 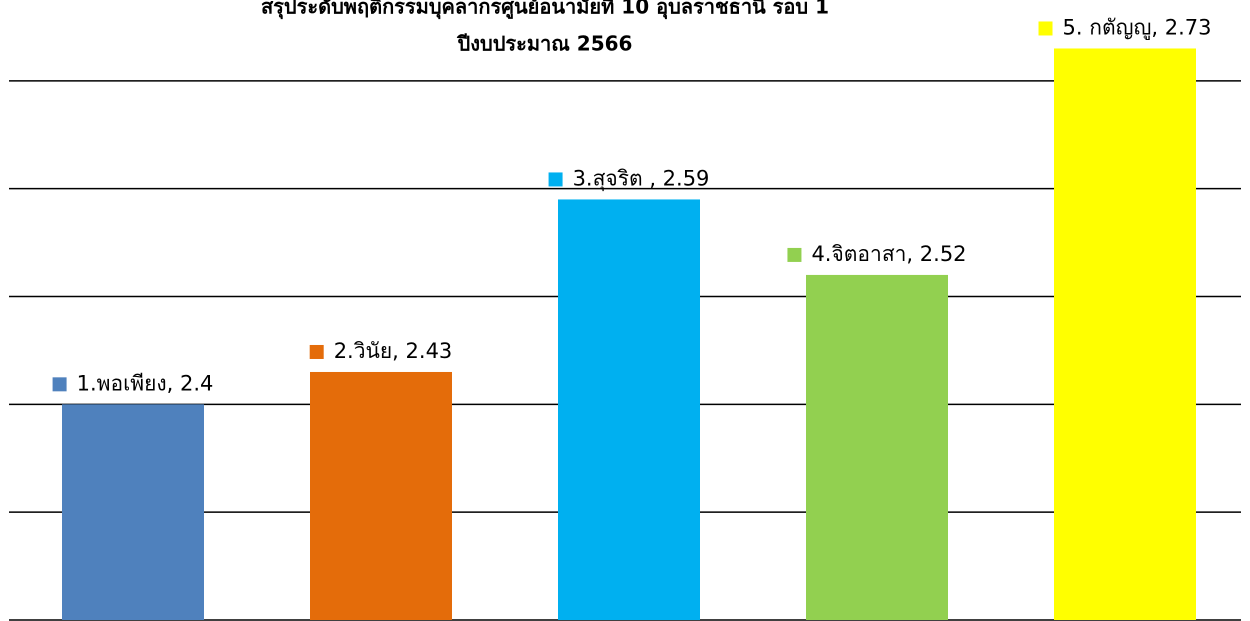 What do you see at coordinates (1137, 27) in the screenshot?
I see `data-label: 5. กตัญญู, 2.73` at bounding box center [1137, 27].